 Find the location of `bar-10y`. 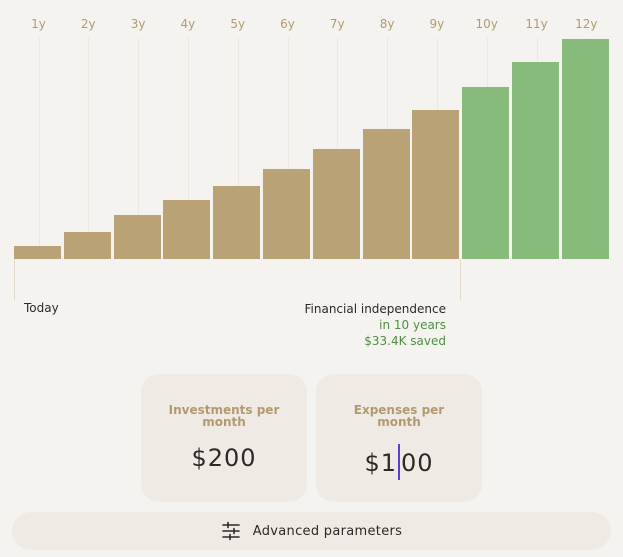

bar-10y is located at coordinates (486, 172).